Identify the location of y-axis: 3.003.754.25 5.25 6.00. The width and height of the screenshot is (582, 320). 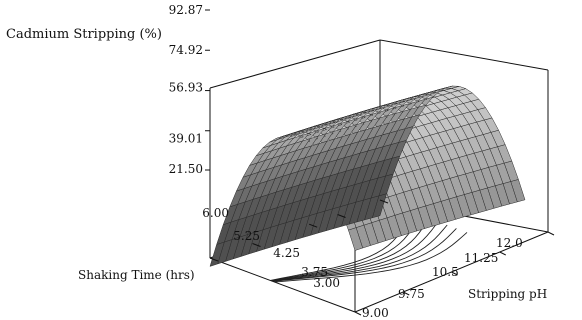
(295, 244).